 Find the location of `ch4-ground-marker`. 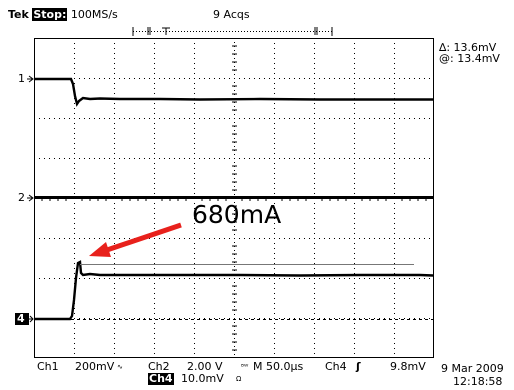

ch4-ground-marker is located at coordinates (24, 319).